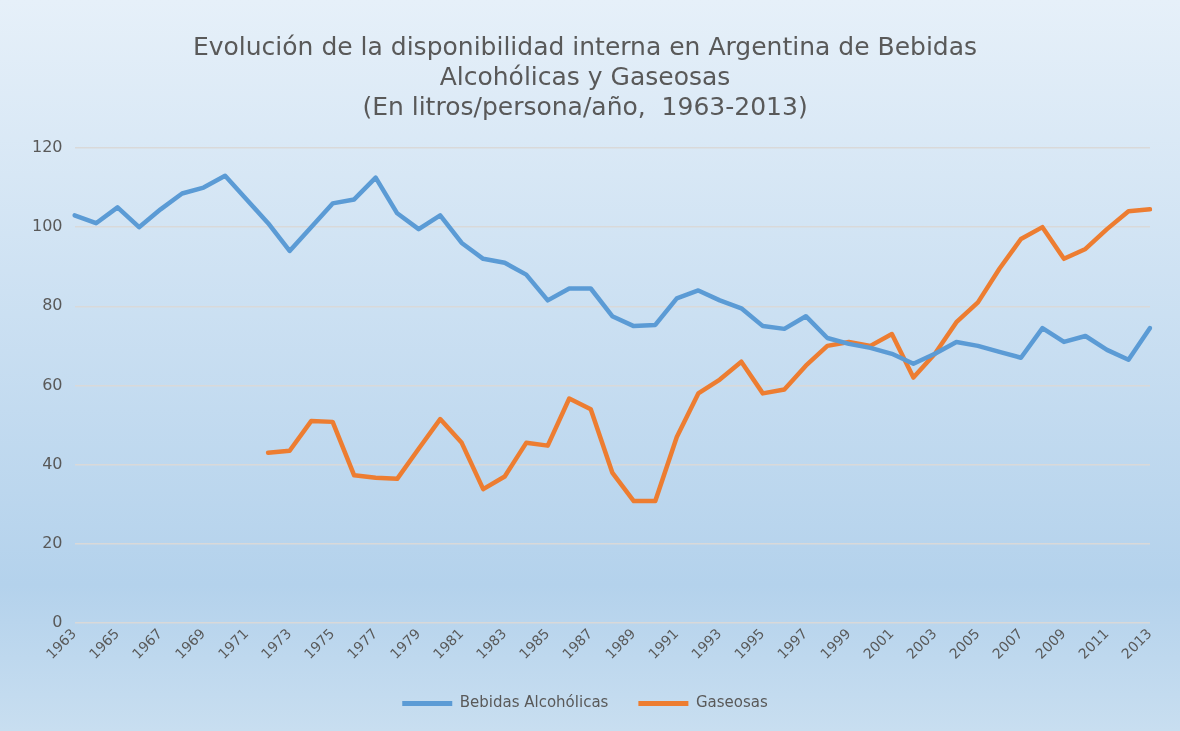  Describe the element at coordinates (52, 305) in the screenshot. I see `y-tick-label: 80` at that location.